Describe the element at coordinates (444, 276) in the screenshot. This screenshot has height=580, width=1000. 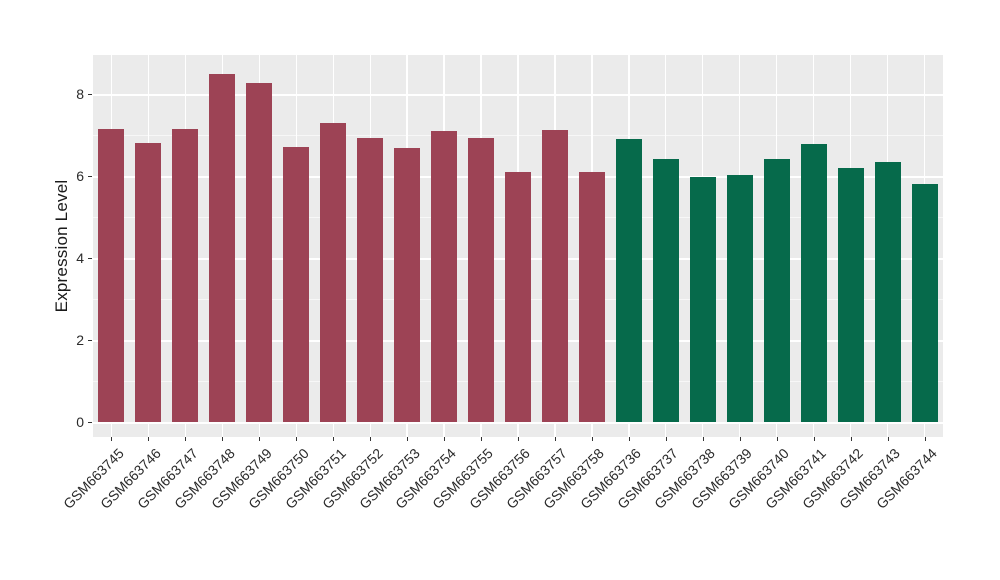
I see `bar-GSM663754` at that location.